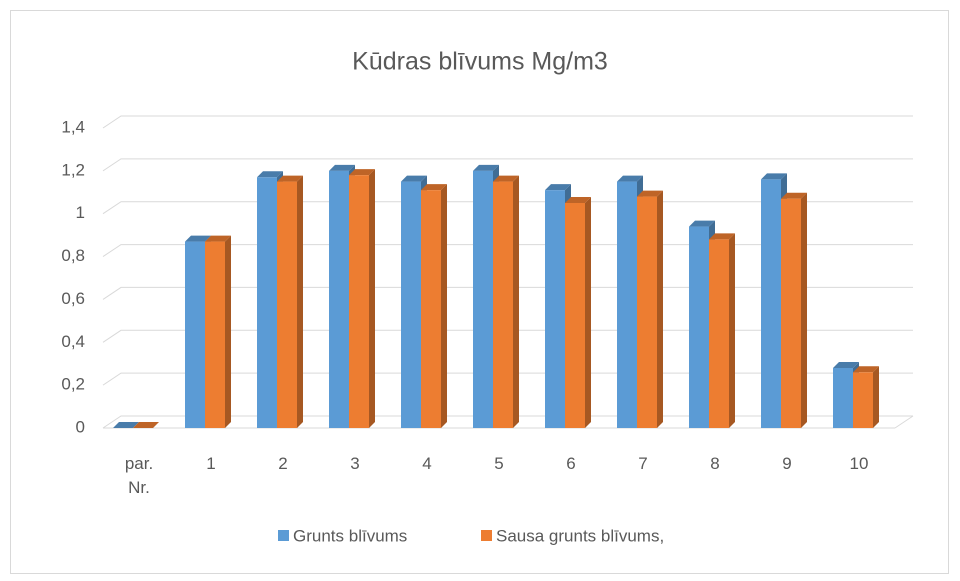  I want to click on x-tick-label: 6, so click(571, 463).